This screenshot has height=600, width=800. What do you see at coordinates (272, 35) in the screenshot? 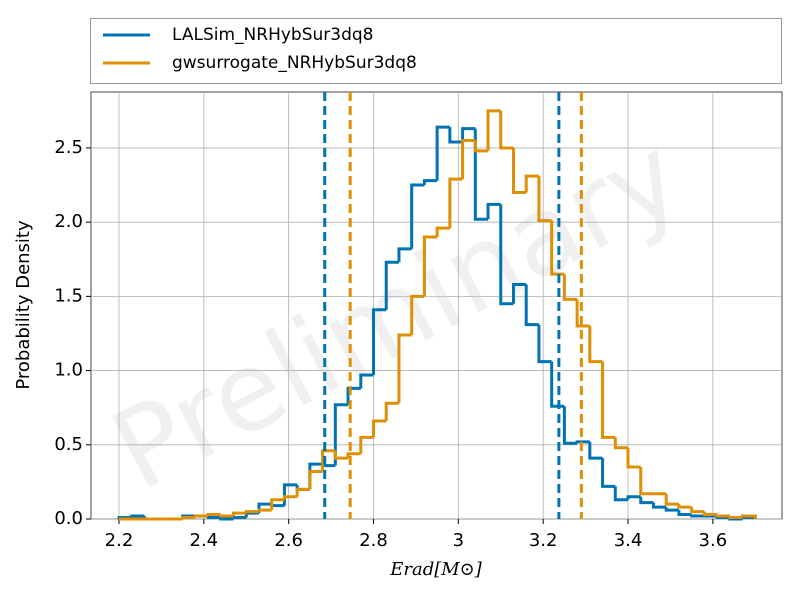
I see `legend-label: LALSim_NRHybSur3dq8` at bounding box center [272, 35].